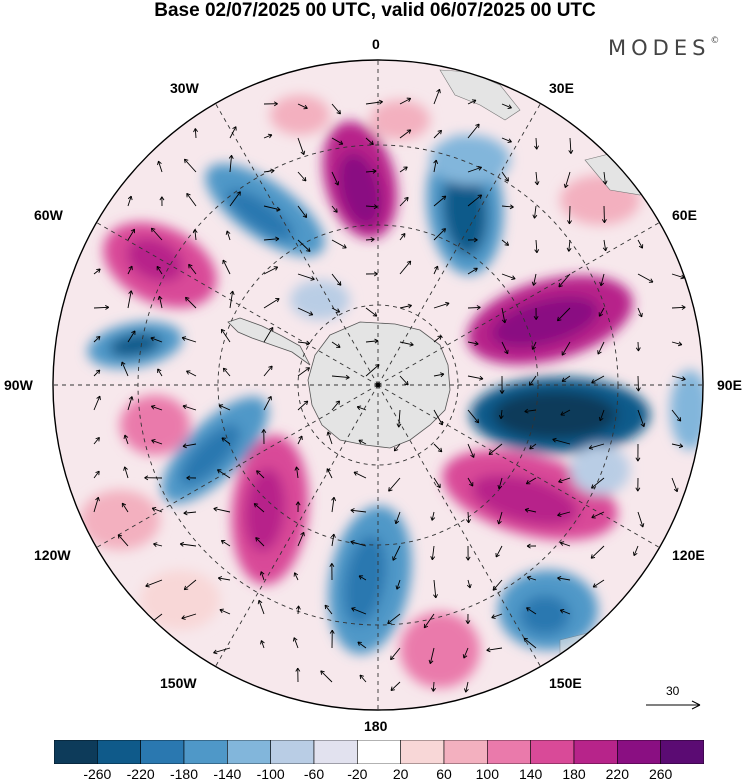 The image size is (750, 783). Describe the element at coordinates (444, 774) in the screenshot. I see `colorbar-tick-label: 60` at that location.